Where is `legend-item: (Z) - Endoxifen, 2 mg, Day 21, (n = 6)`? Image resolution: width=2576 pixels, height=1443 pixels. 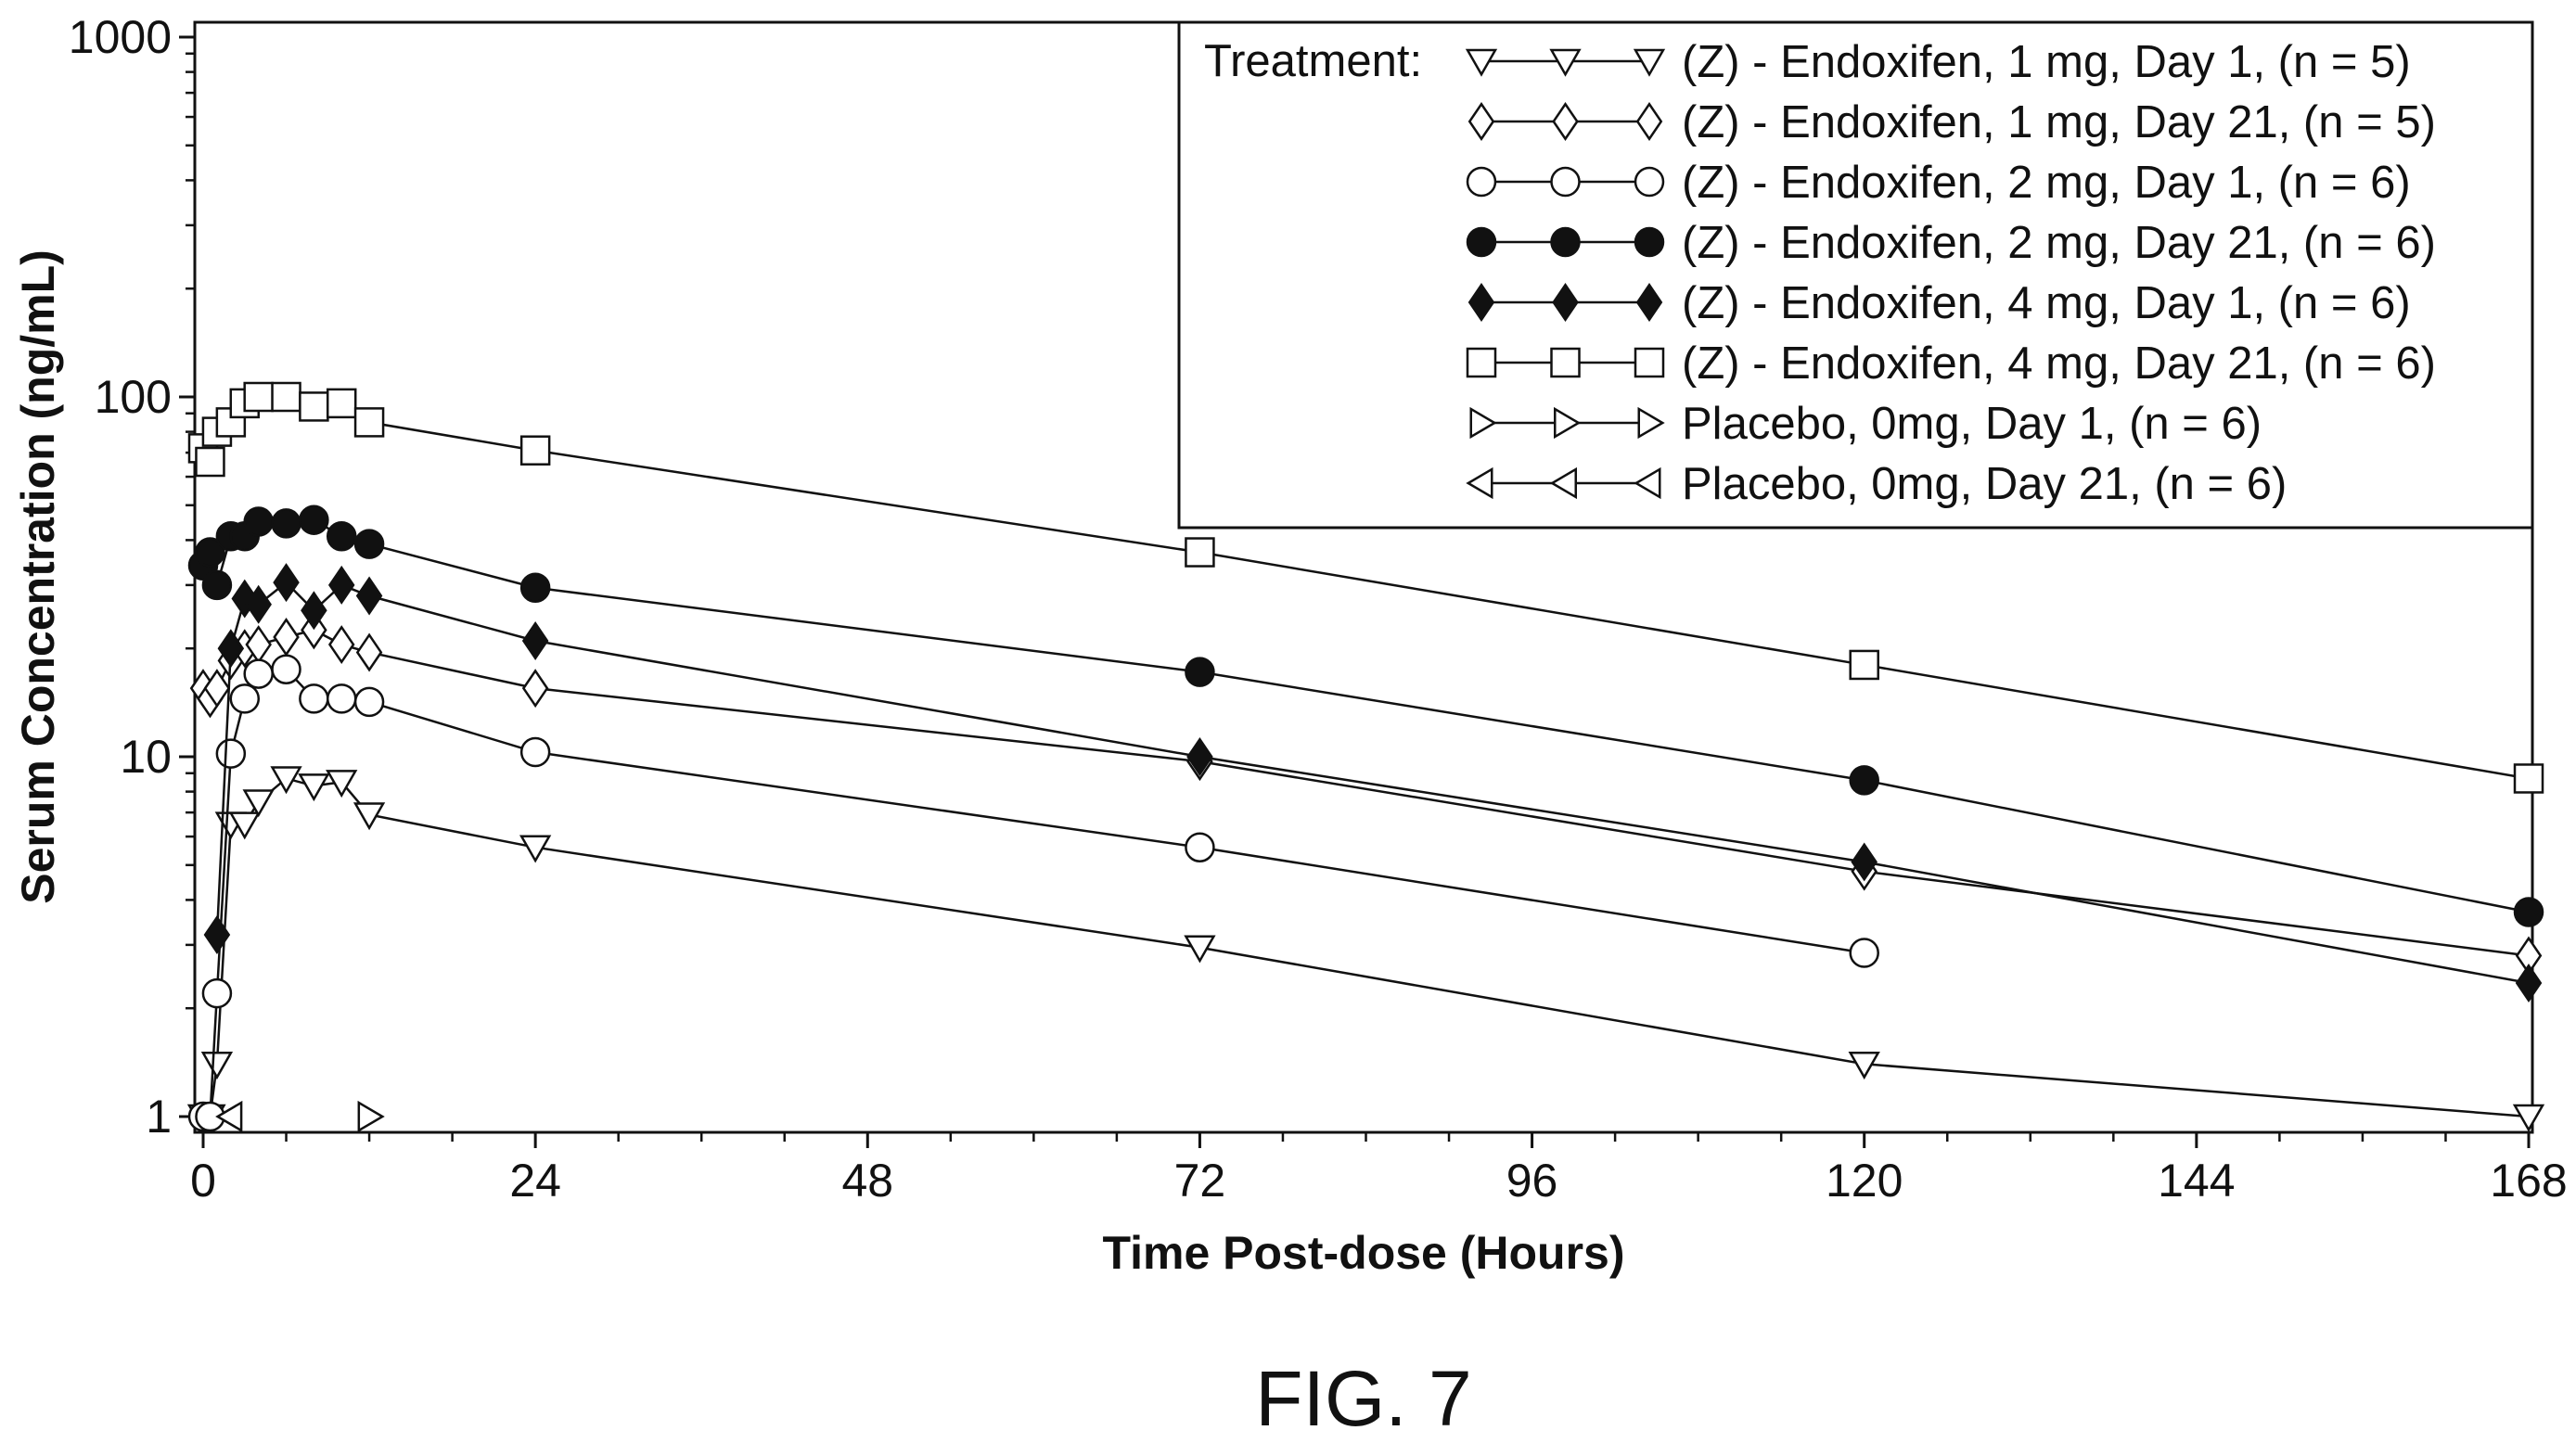
legend-item: (Z) - Endoxifen, 2 mg, Day 21, (n = 6) is located at coordinates (1951, 243).